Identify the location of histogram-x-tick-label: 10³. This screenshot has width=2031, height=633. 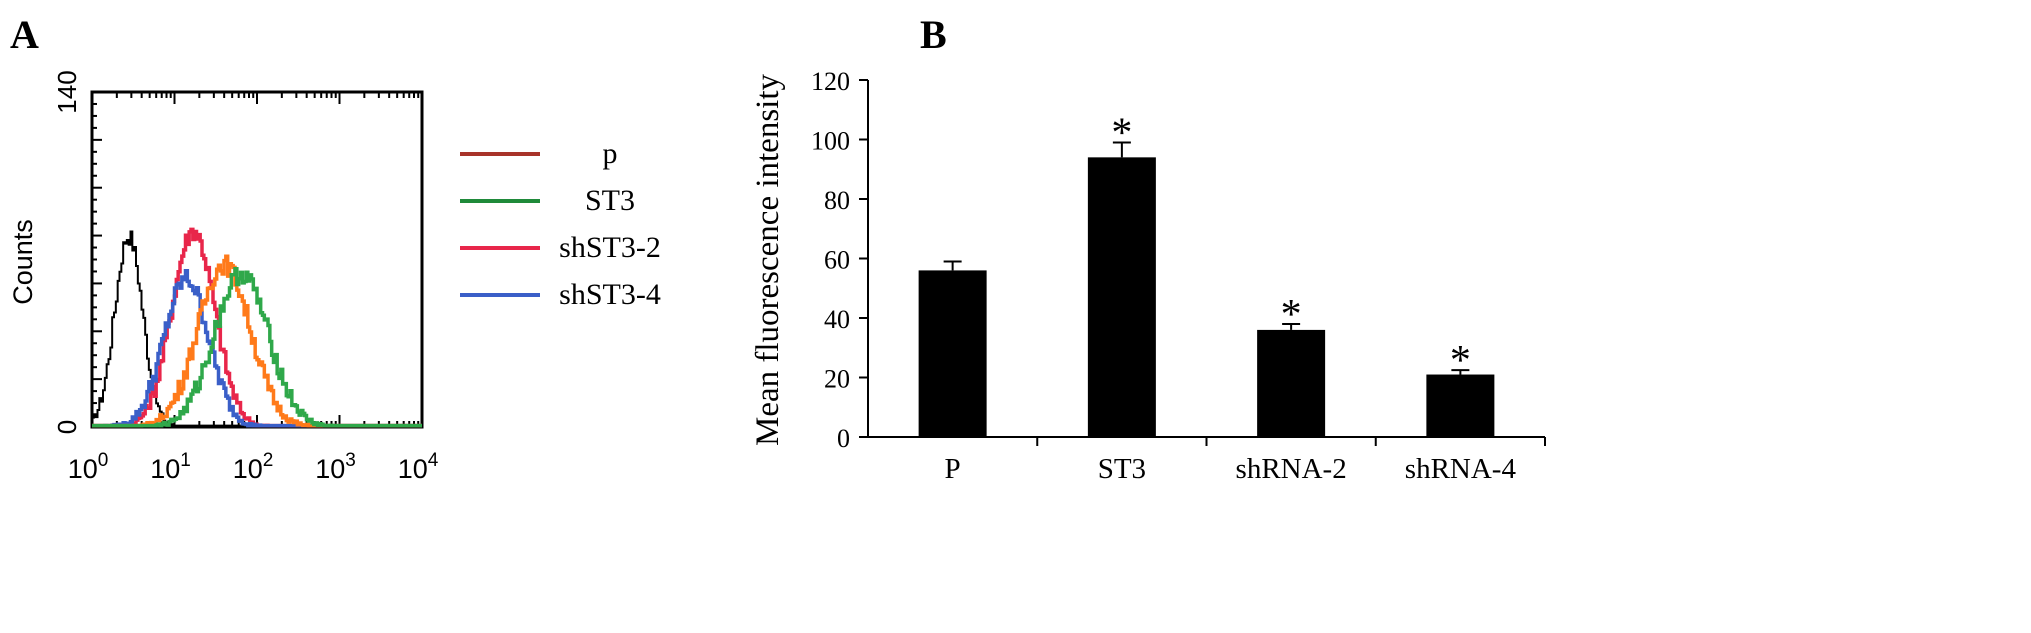
(335, 467).